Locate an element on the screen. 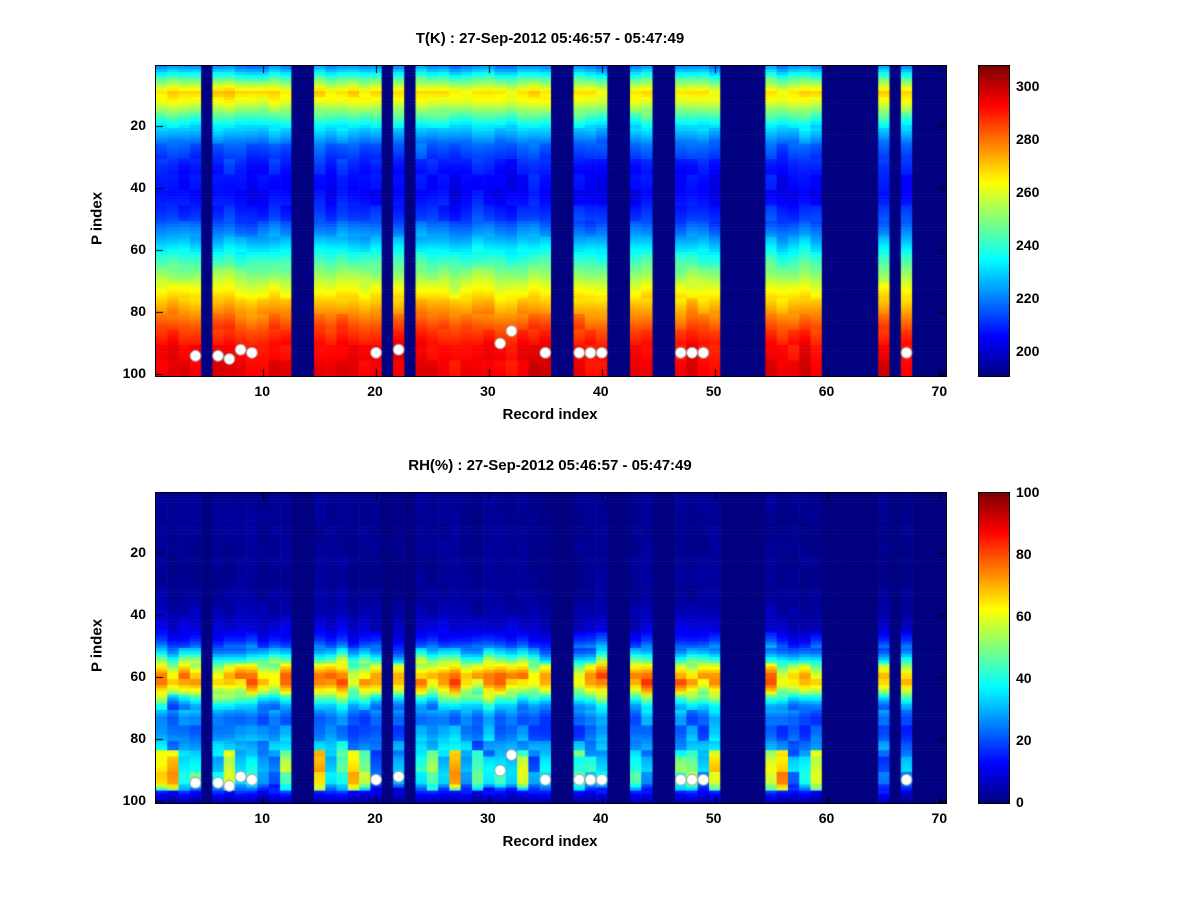  colorbar-tick-label-220: 220 is located at coordinates (1028, 298).